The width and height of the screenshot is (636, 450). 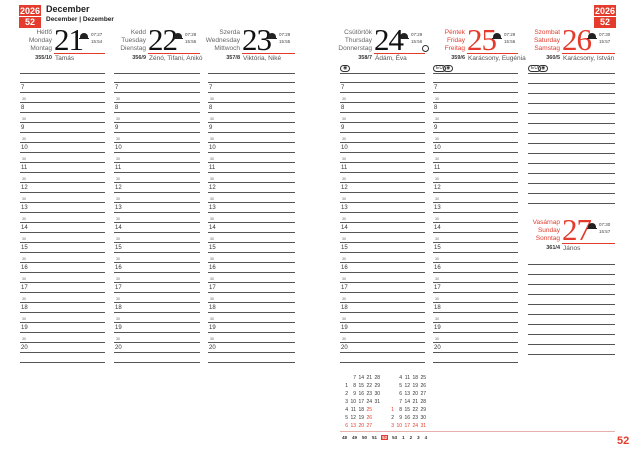 What do you see at coordinates (345, 437) in the screenshot?
I see `week-number: 48` at bounding box center [345, 437].